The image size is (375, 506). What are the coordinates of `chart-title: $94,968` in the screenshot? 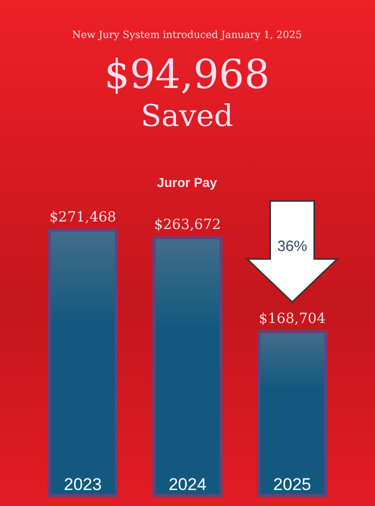 It's located at (187, 75).